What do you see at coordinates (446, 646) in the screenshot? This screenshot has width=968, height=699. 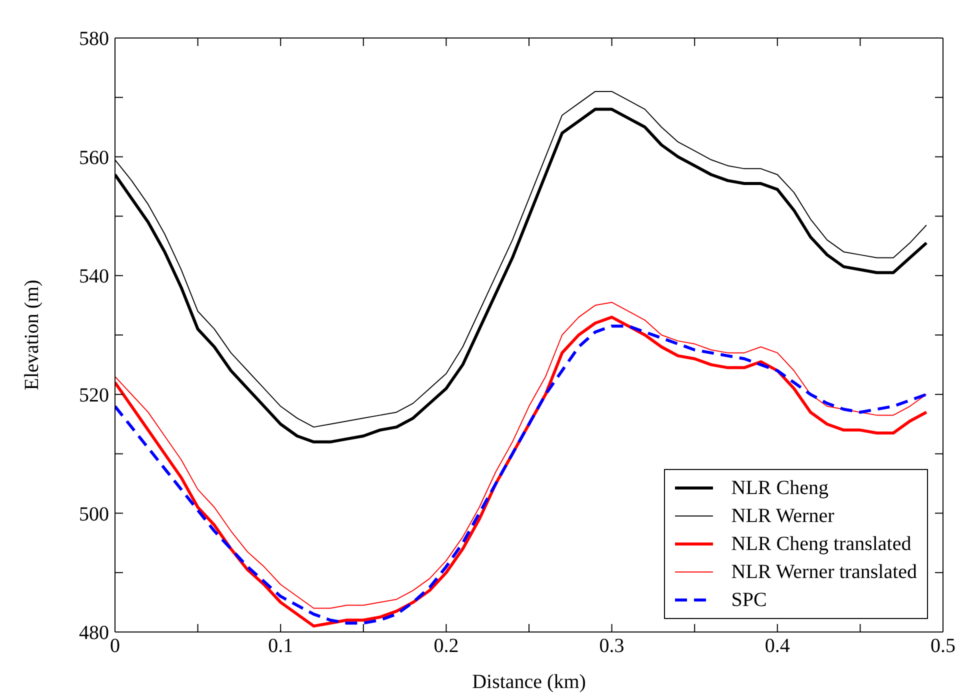 I see `x-tick-label: 0.2` at bounding box center [446, 646].